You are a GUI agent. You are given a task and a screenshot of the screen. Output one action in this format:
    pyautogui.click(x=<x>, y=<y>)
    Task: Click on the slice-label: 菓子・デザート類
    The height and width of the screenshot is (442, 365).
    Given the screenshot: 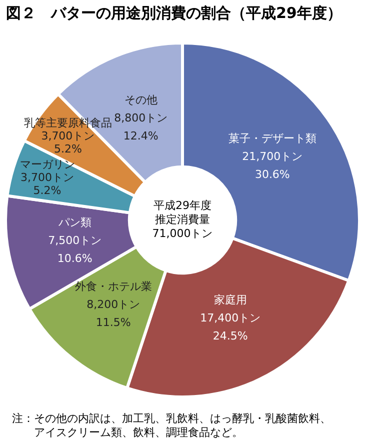 What is the action you would take?
    pyautogui.click(x=272, y=138)
    